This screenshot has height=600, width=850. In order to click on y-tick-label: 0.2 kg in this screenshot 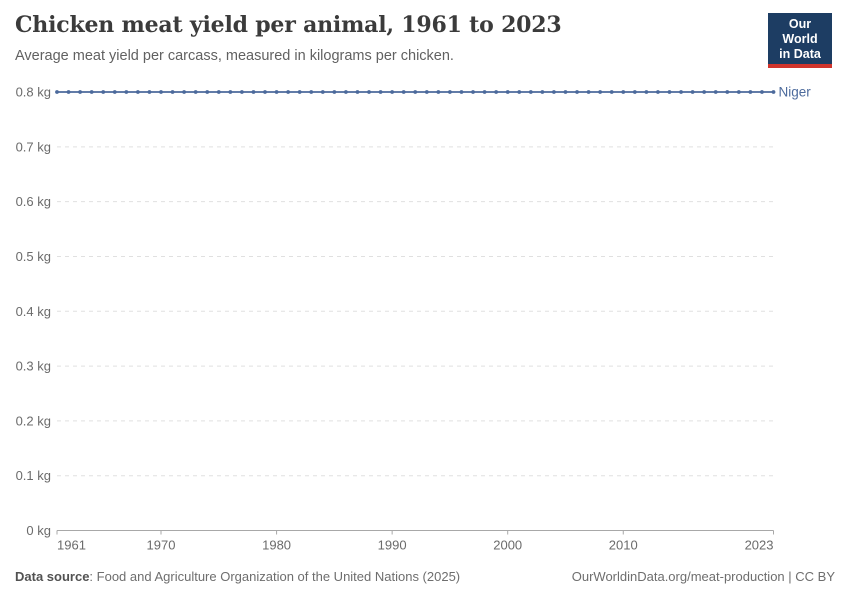, I will do `click(33, 420)`.